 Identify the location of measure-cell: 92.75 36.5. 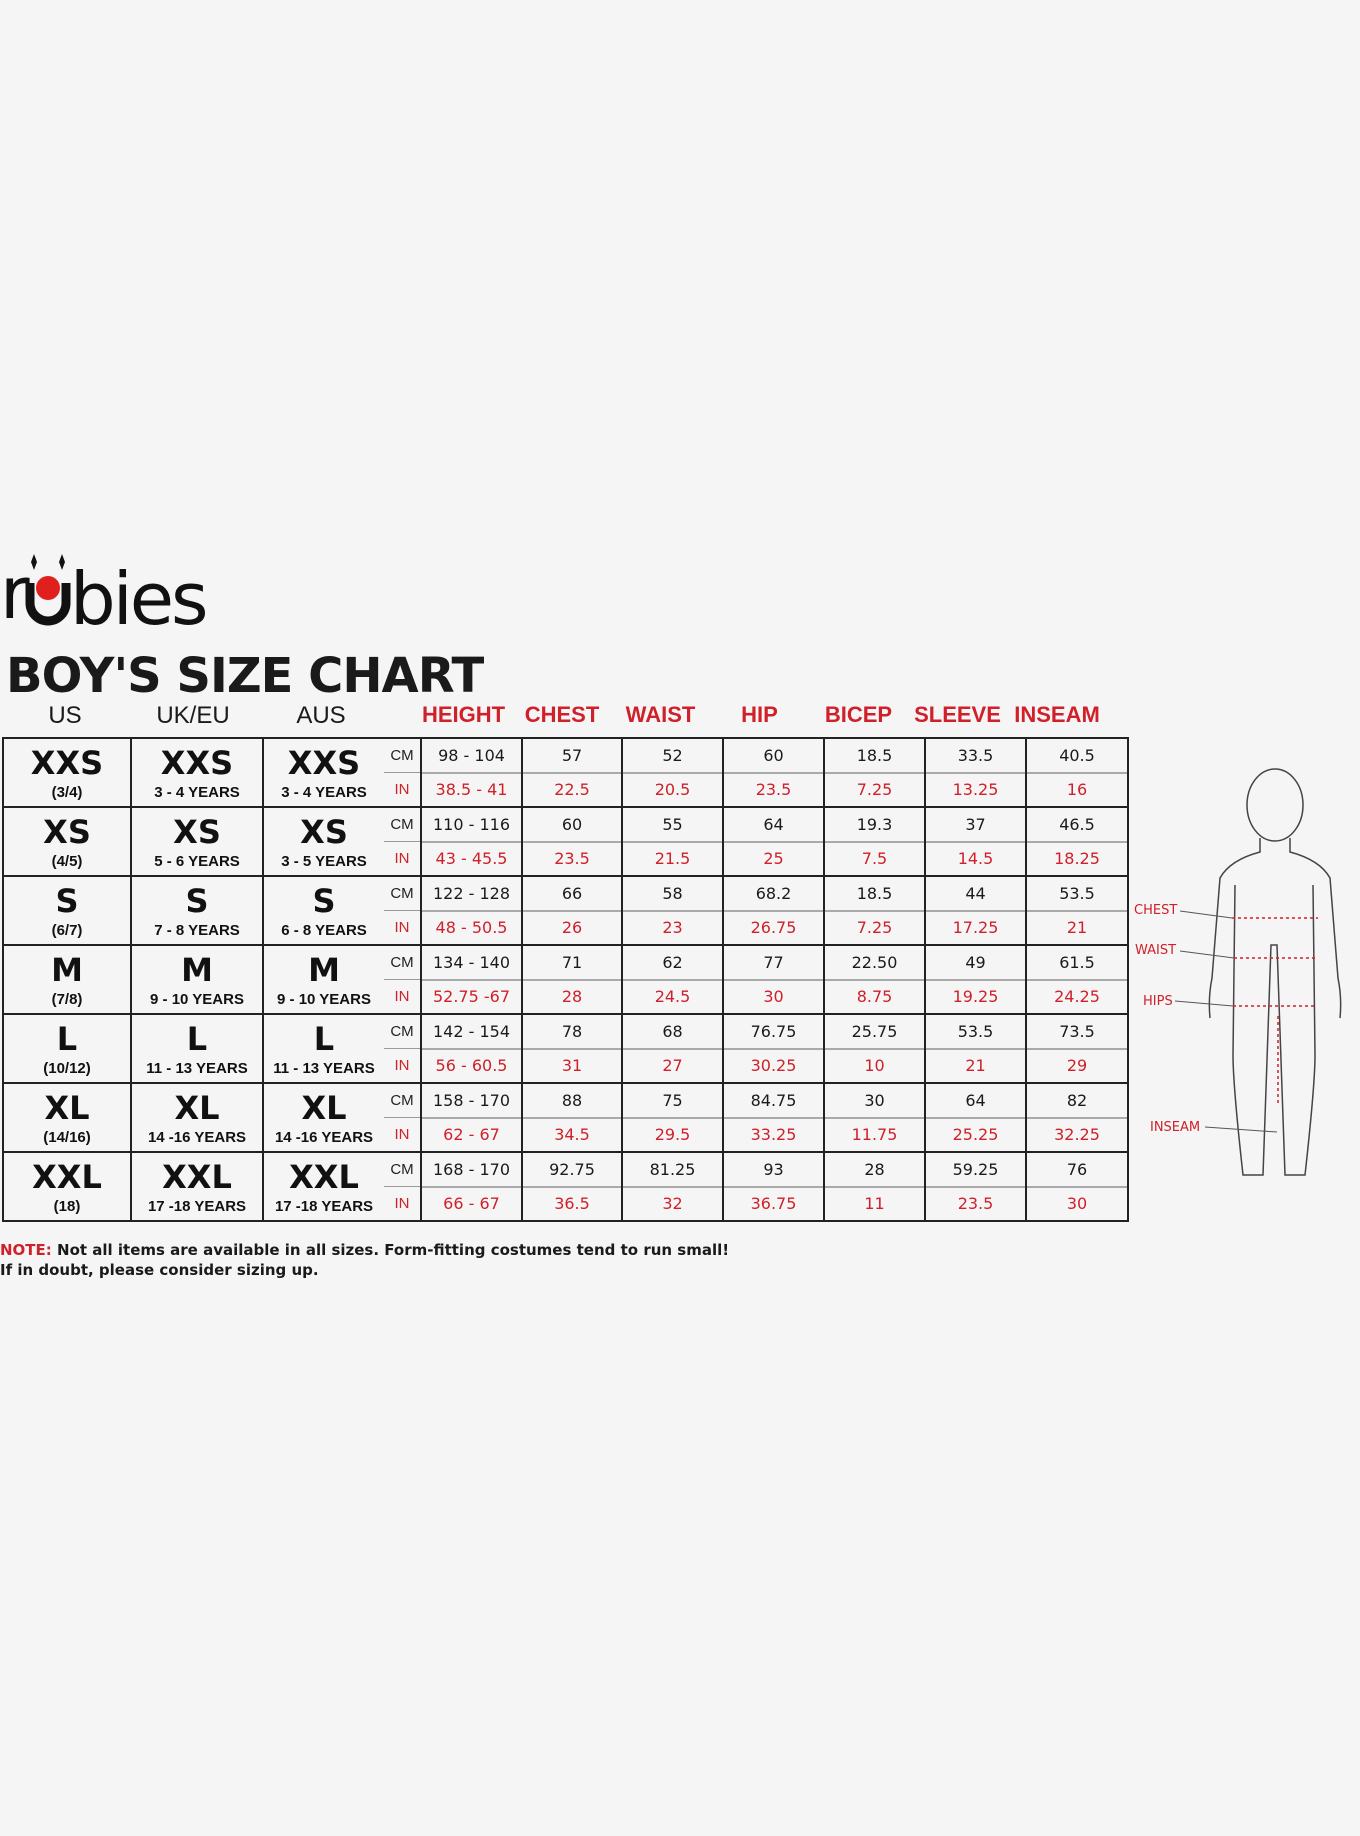
(572, 1186).